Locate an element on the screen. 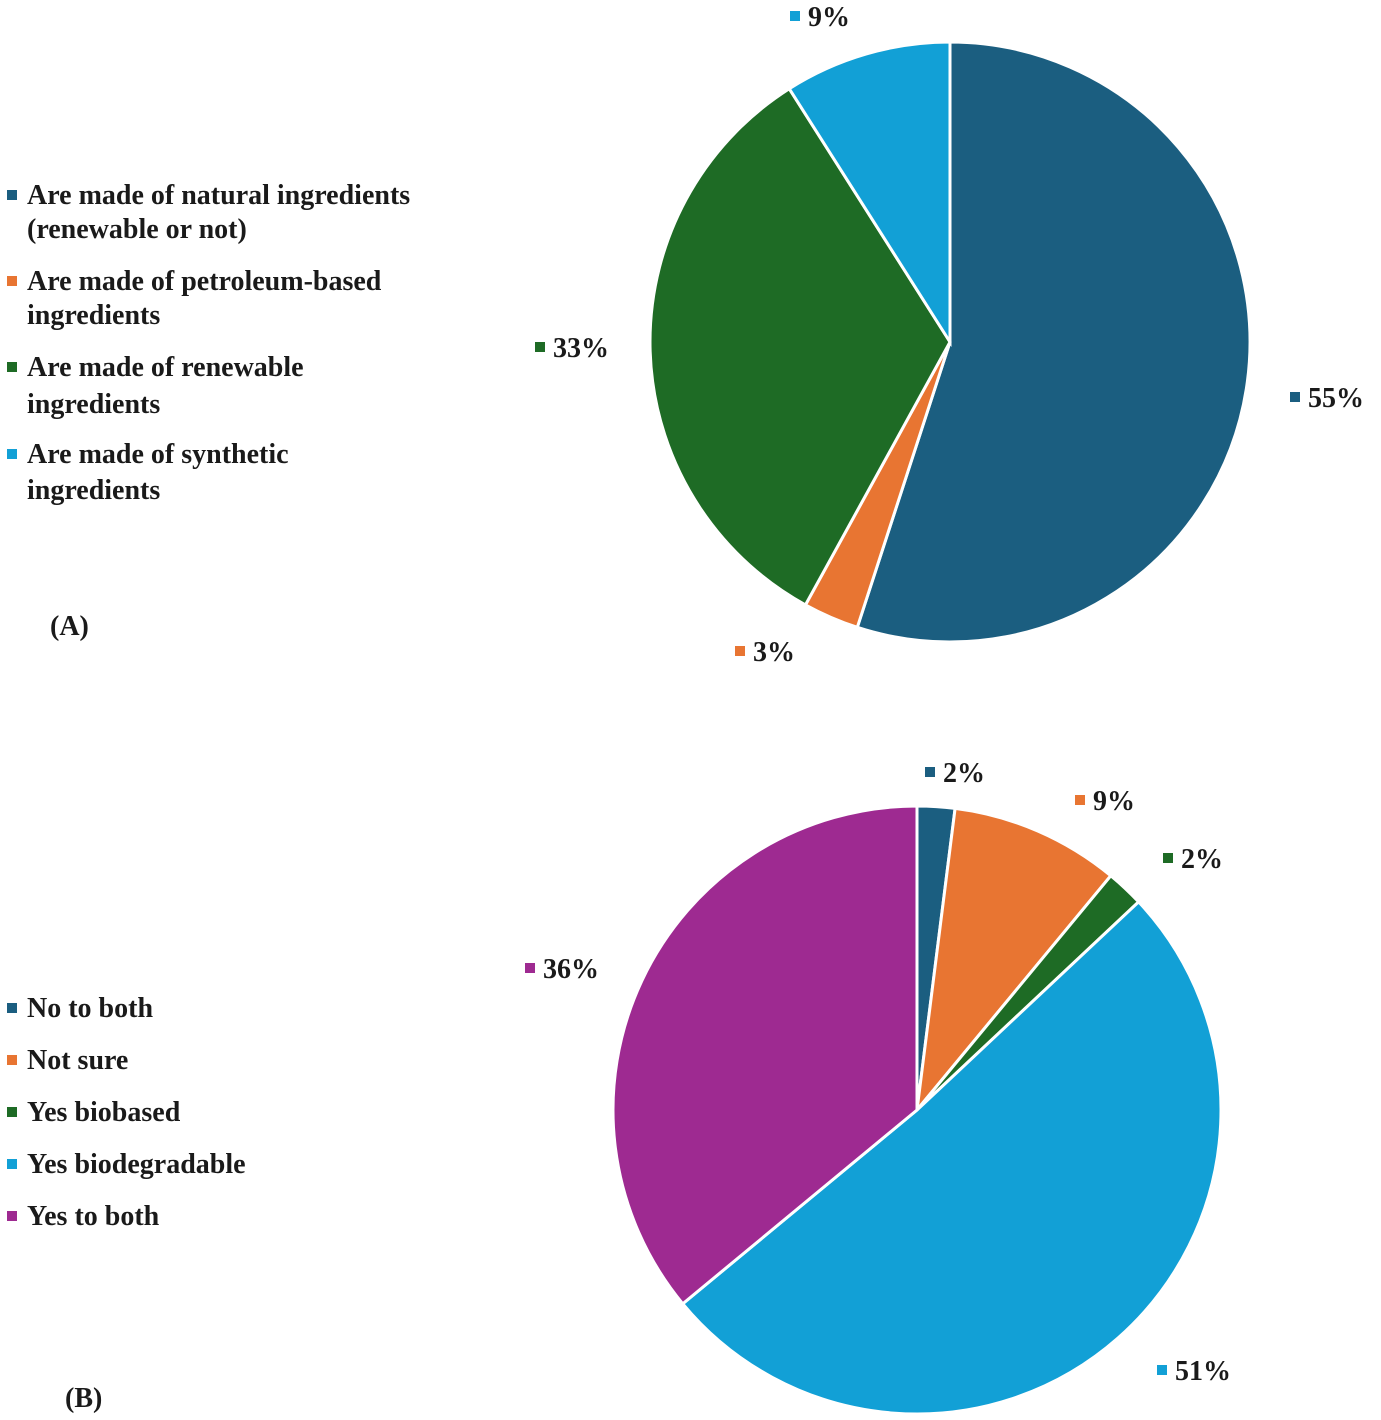 The image size is (1381, 1420). legend-label: Are made of natural ingredients is located at coordinates (218, 195).